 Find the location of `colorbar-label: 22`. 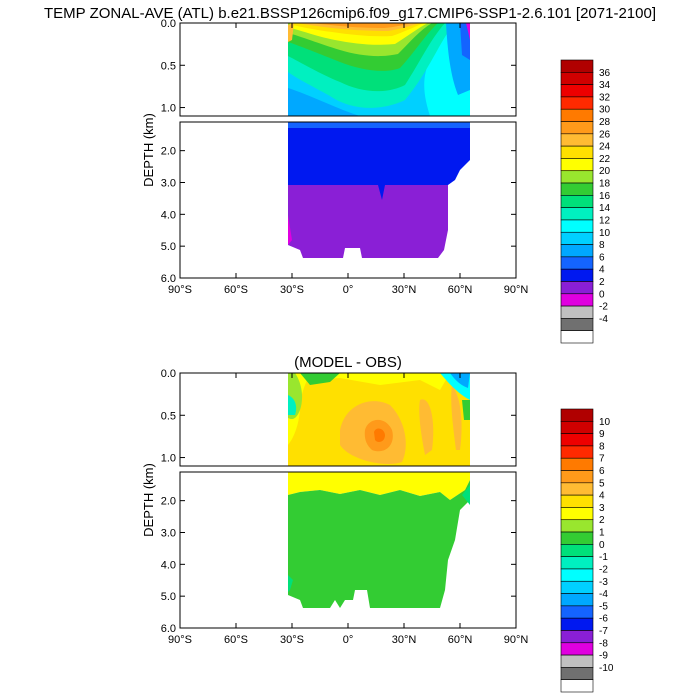

colorbar-label: 22 is located at coordinates (605, 159).